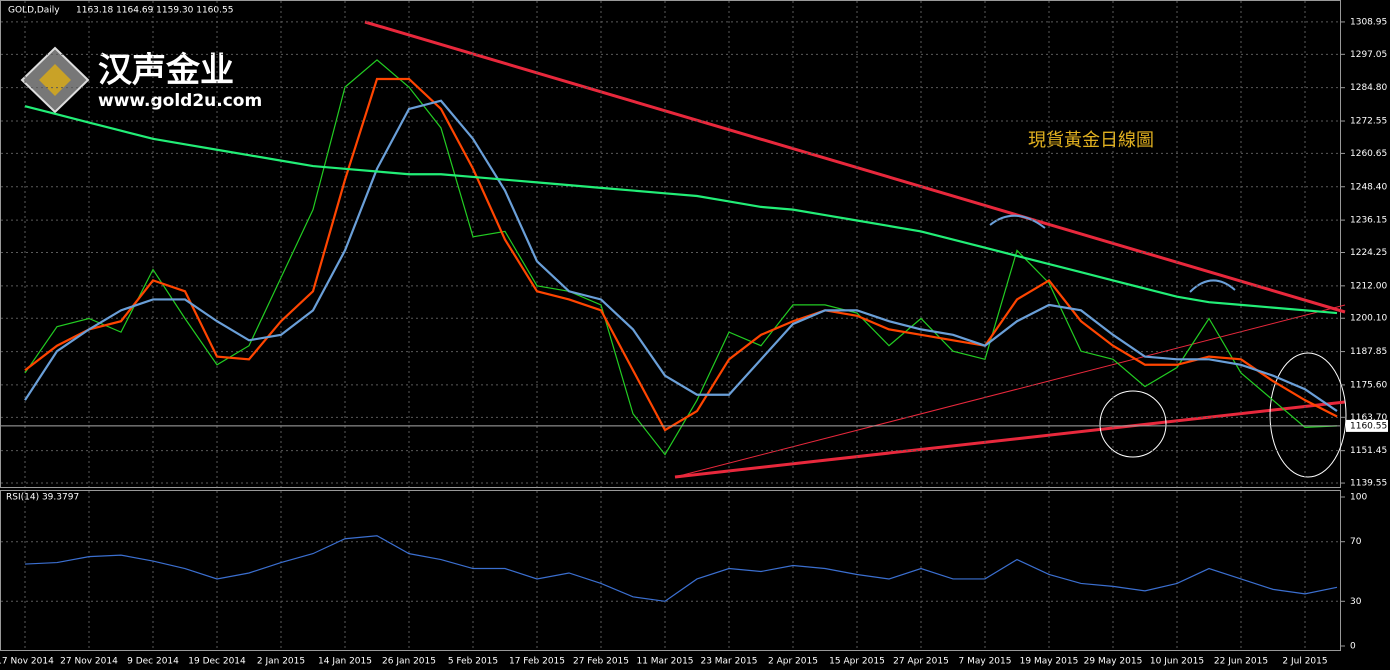 Image resolution: width=1390 pixels, height=670 pixels. Describe the element at coordinates (1368, 22) in the screenshot. I see `y-tick-label: 1308.95` at that location.